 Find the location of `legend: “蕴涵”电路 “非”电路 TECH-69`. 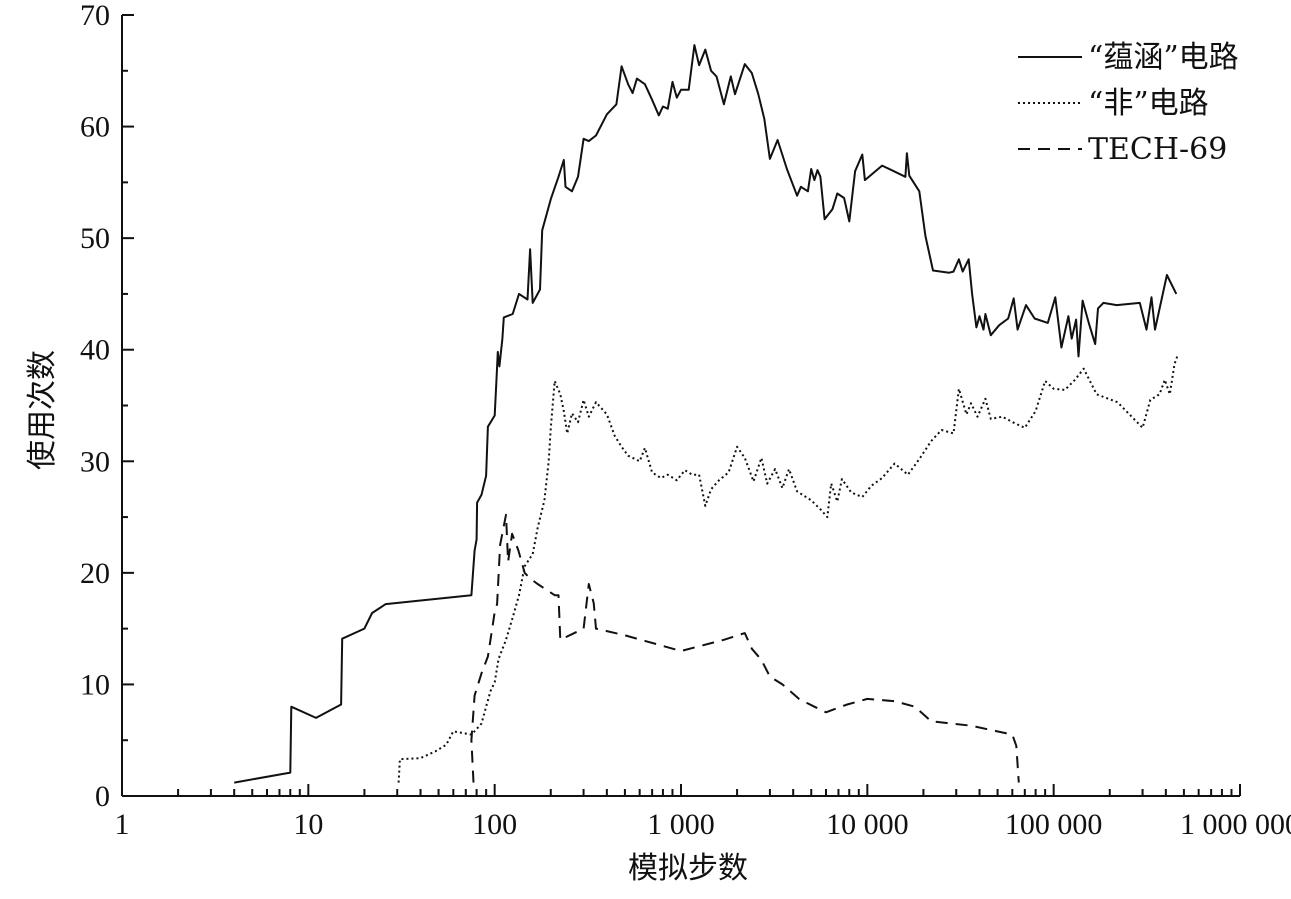

legend: “蕴涵”电路 “非”电路 TECH-69 is located at coordinates (1128, 103).